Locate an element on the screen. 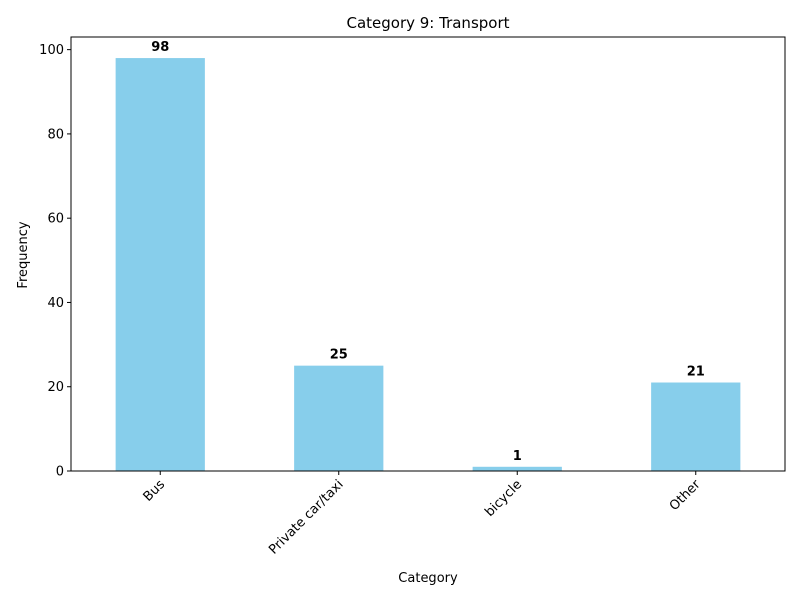  y-tick-label-5: 100 is located at coordinates (51, 50).